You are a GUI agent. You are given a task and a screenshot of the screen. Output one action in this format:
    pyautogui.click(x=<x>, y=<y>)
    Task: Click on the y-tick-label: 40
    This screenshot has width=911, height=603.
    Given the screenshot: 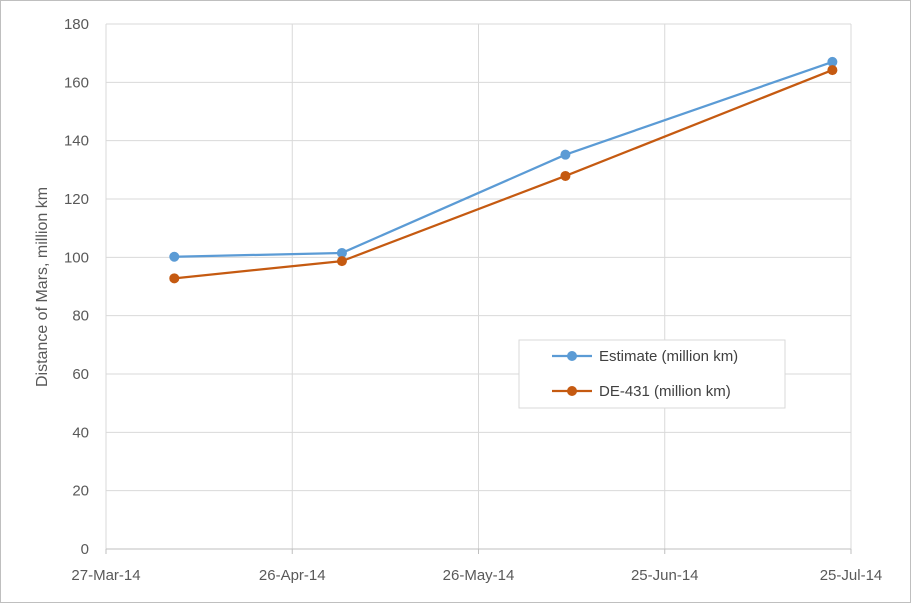 What is the action you would take?
    pyautogui.click(x=80, y=432)
    